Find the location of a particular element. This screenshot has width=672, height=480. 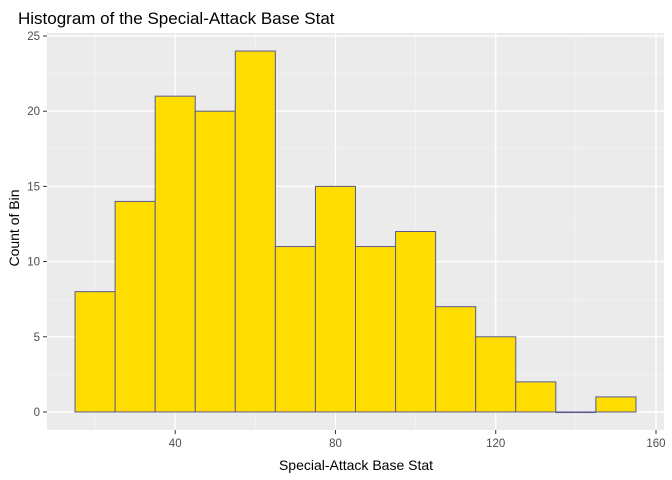

x-axis-title: Special-Attack Base Stat is located at coordinates (356, 465).